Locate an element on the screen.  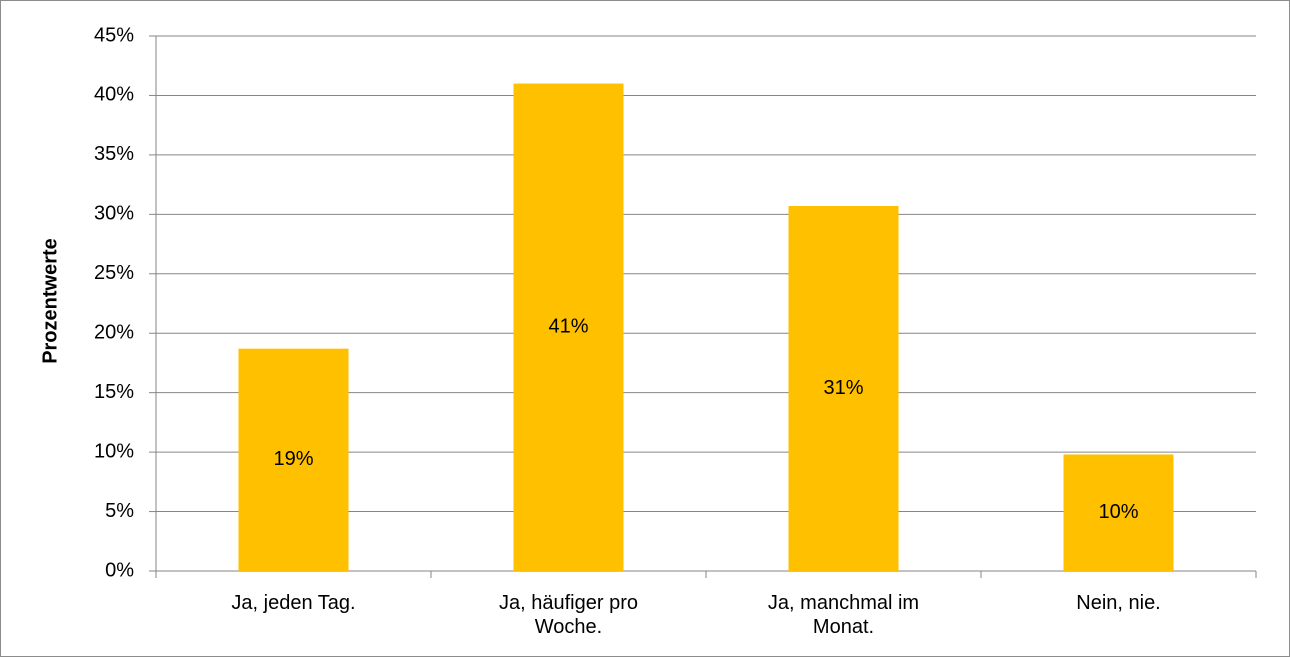
y-tick-label: 20% is located at coordinates (114, 333).